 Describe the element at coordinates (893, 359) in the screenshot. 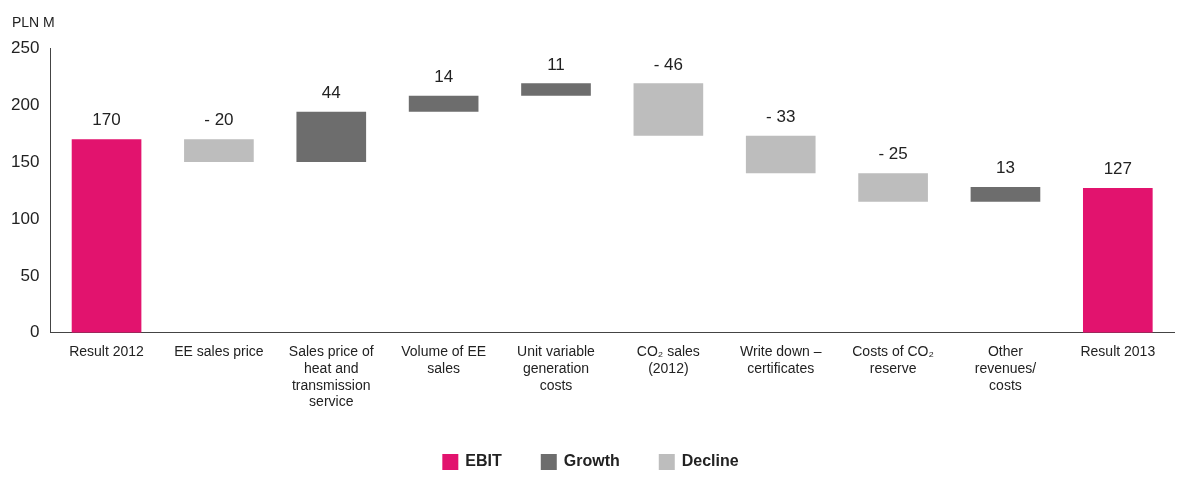

I see `x-tick-label: Costs of CO₂ reserve` at that location.